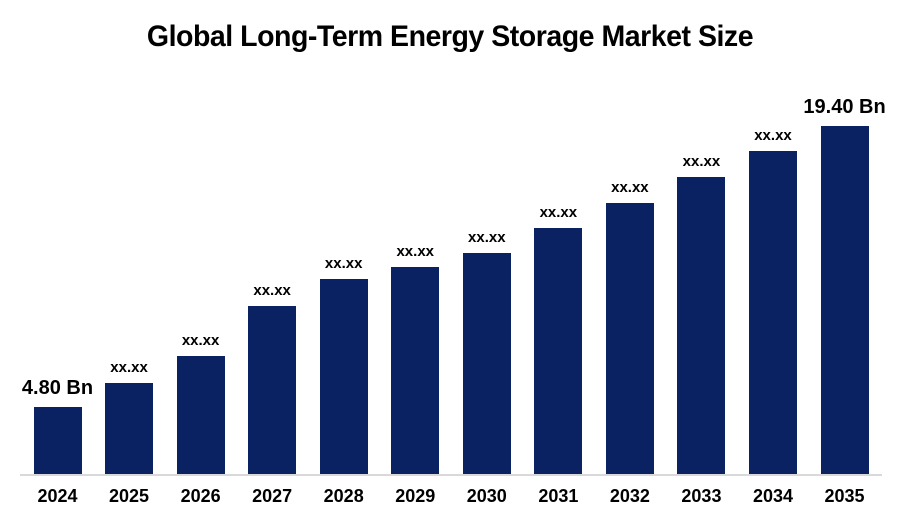 The width and height of the screenshot is (900, 525). Describe the element at coordinates (701, 161) in the screenshot. I see `bar-value-label-2033: xx.xx` at that location.